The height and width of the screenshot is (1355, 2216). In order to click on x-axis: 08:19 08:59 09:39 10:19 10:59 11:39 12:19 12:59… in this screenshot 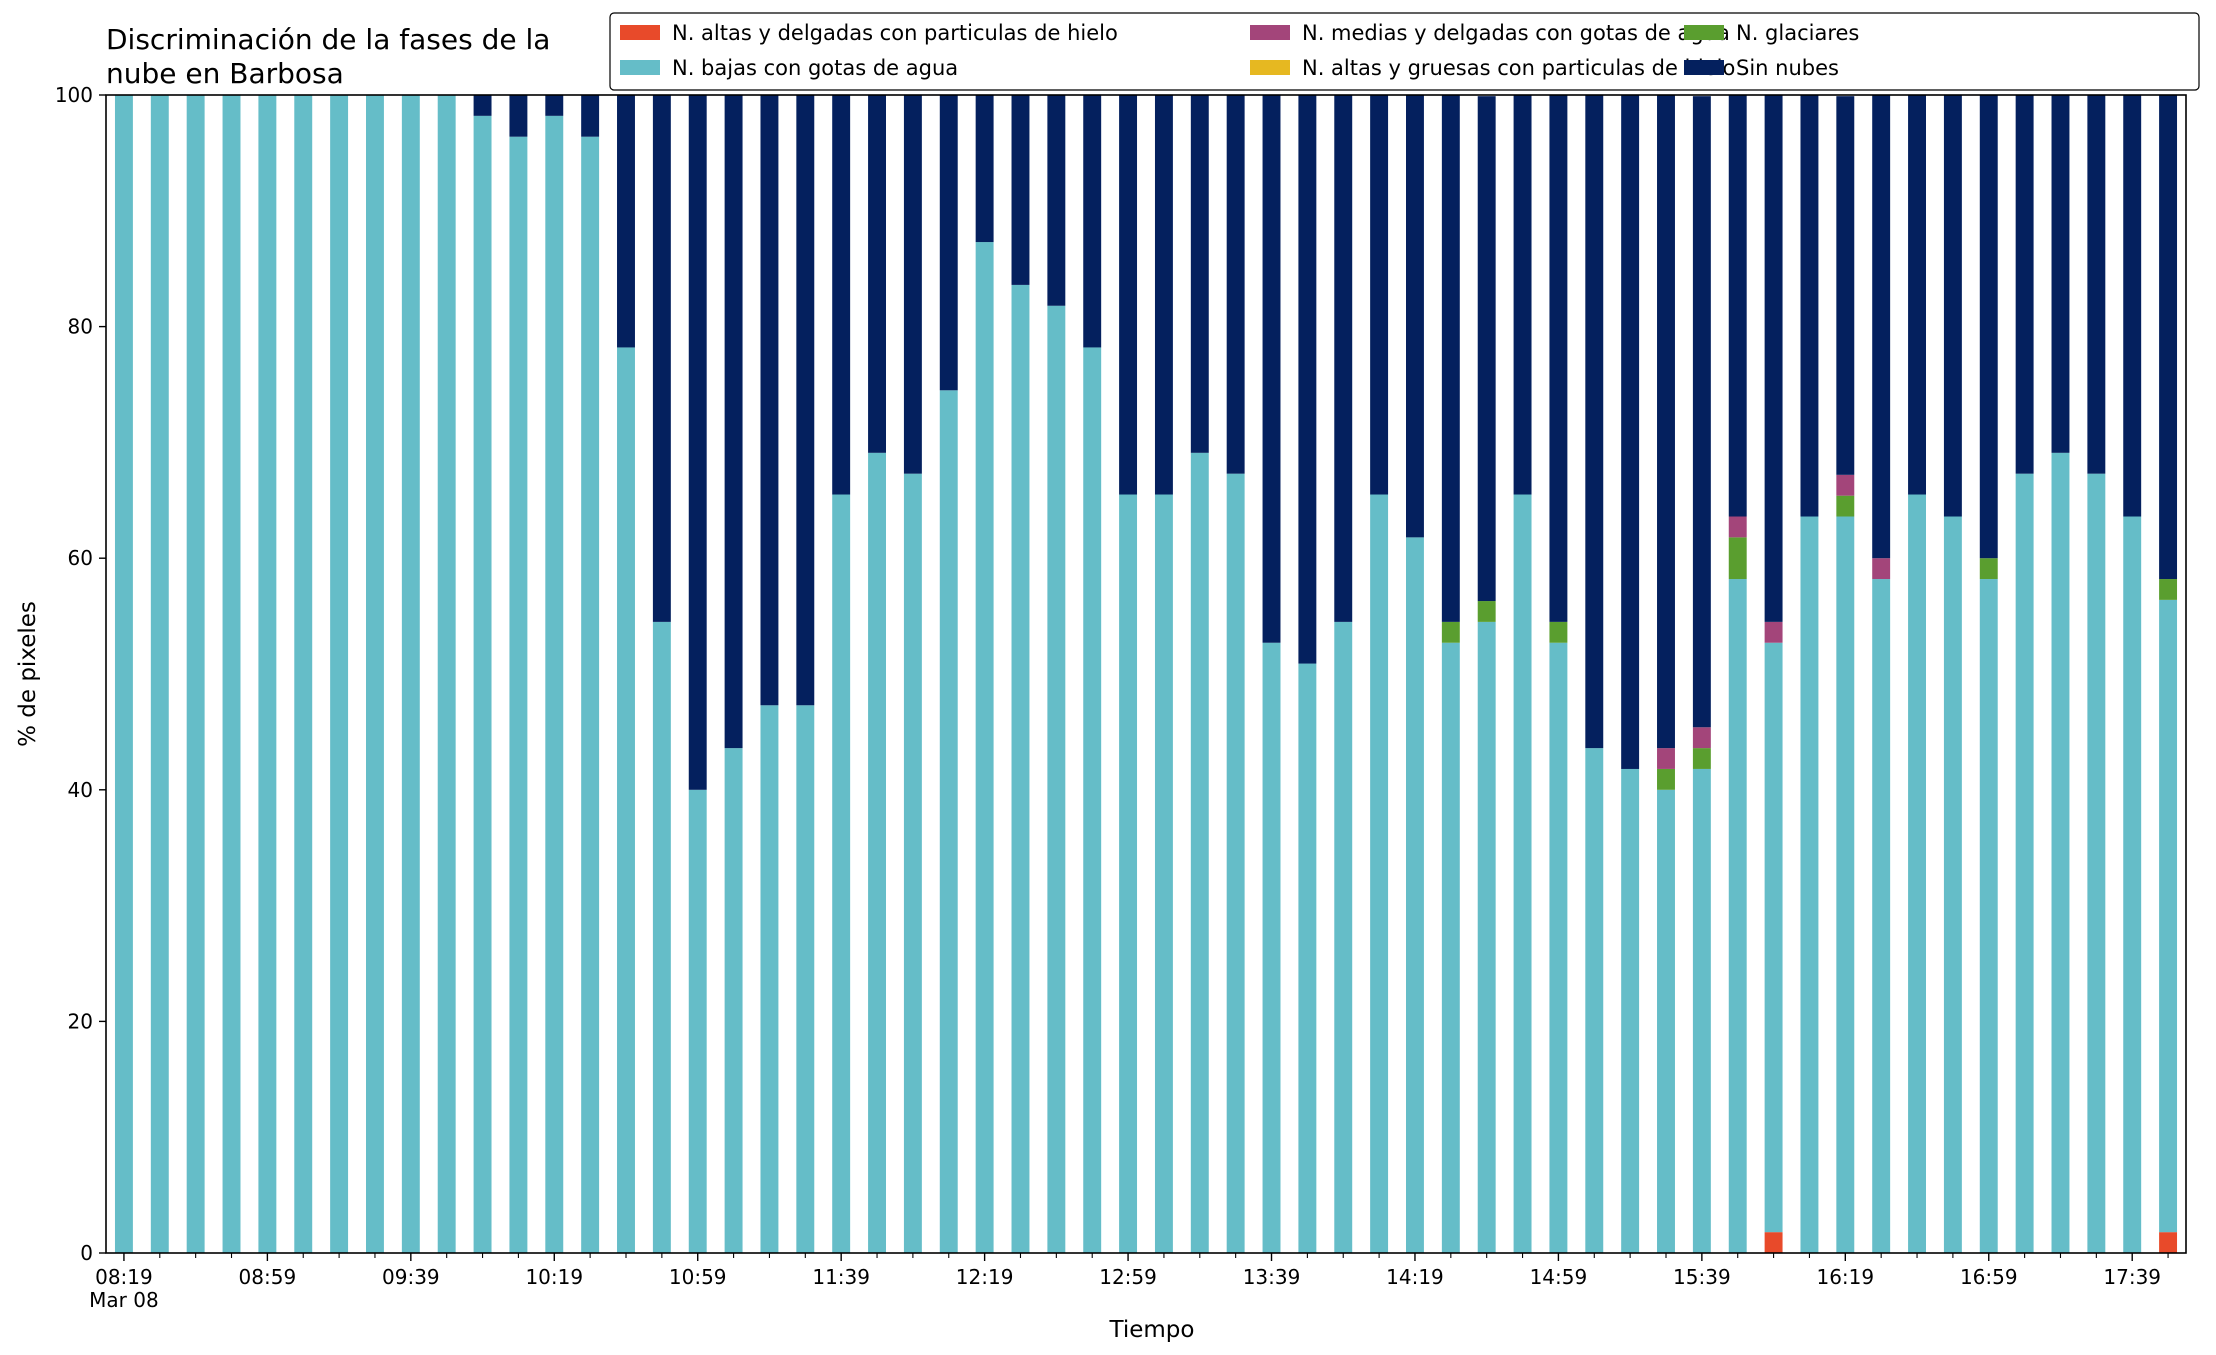, I will do `click(1129, 1282)`.